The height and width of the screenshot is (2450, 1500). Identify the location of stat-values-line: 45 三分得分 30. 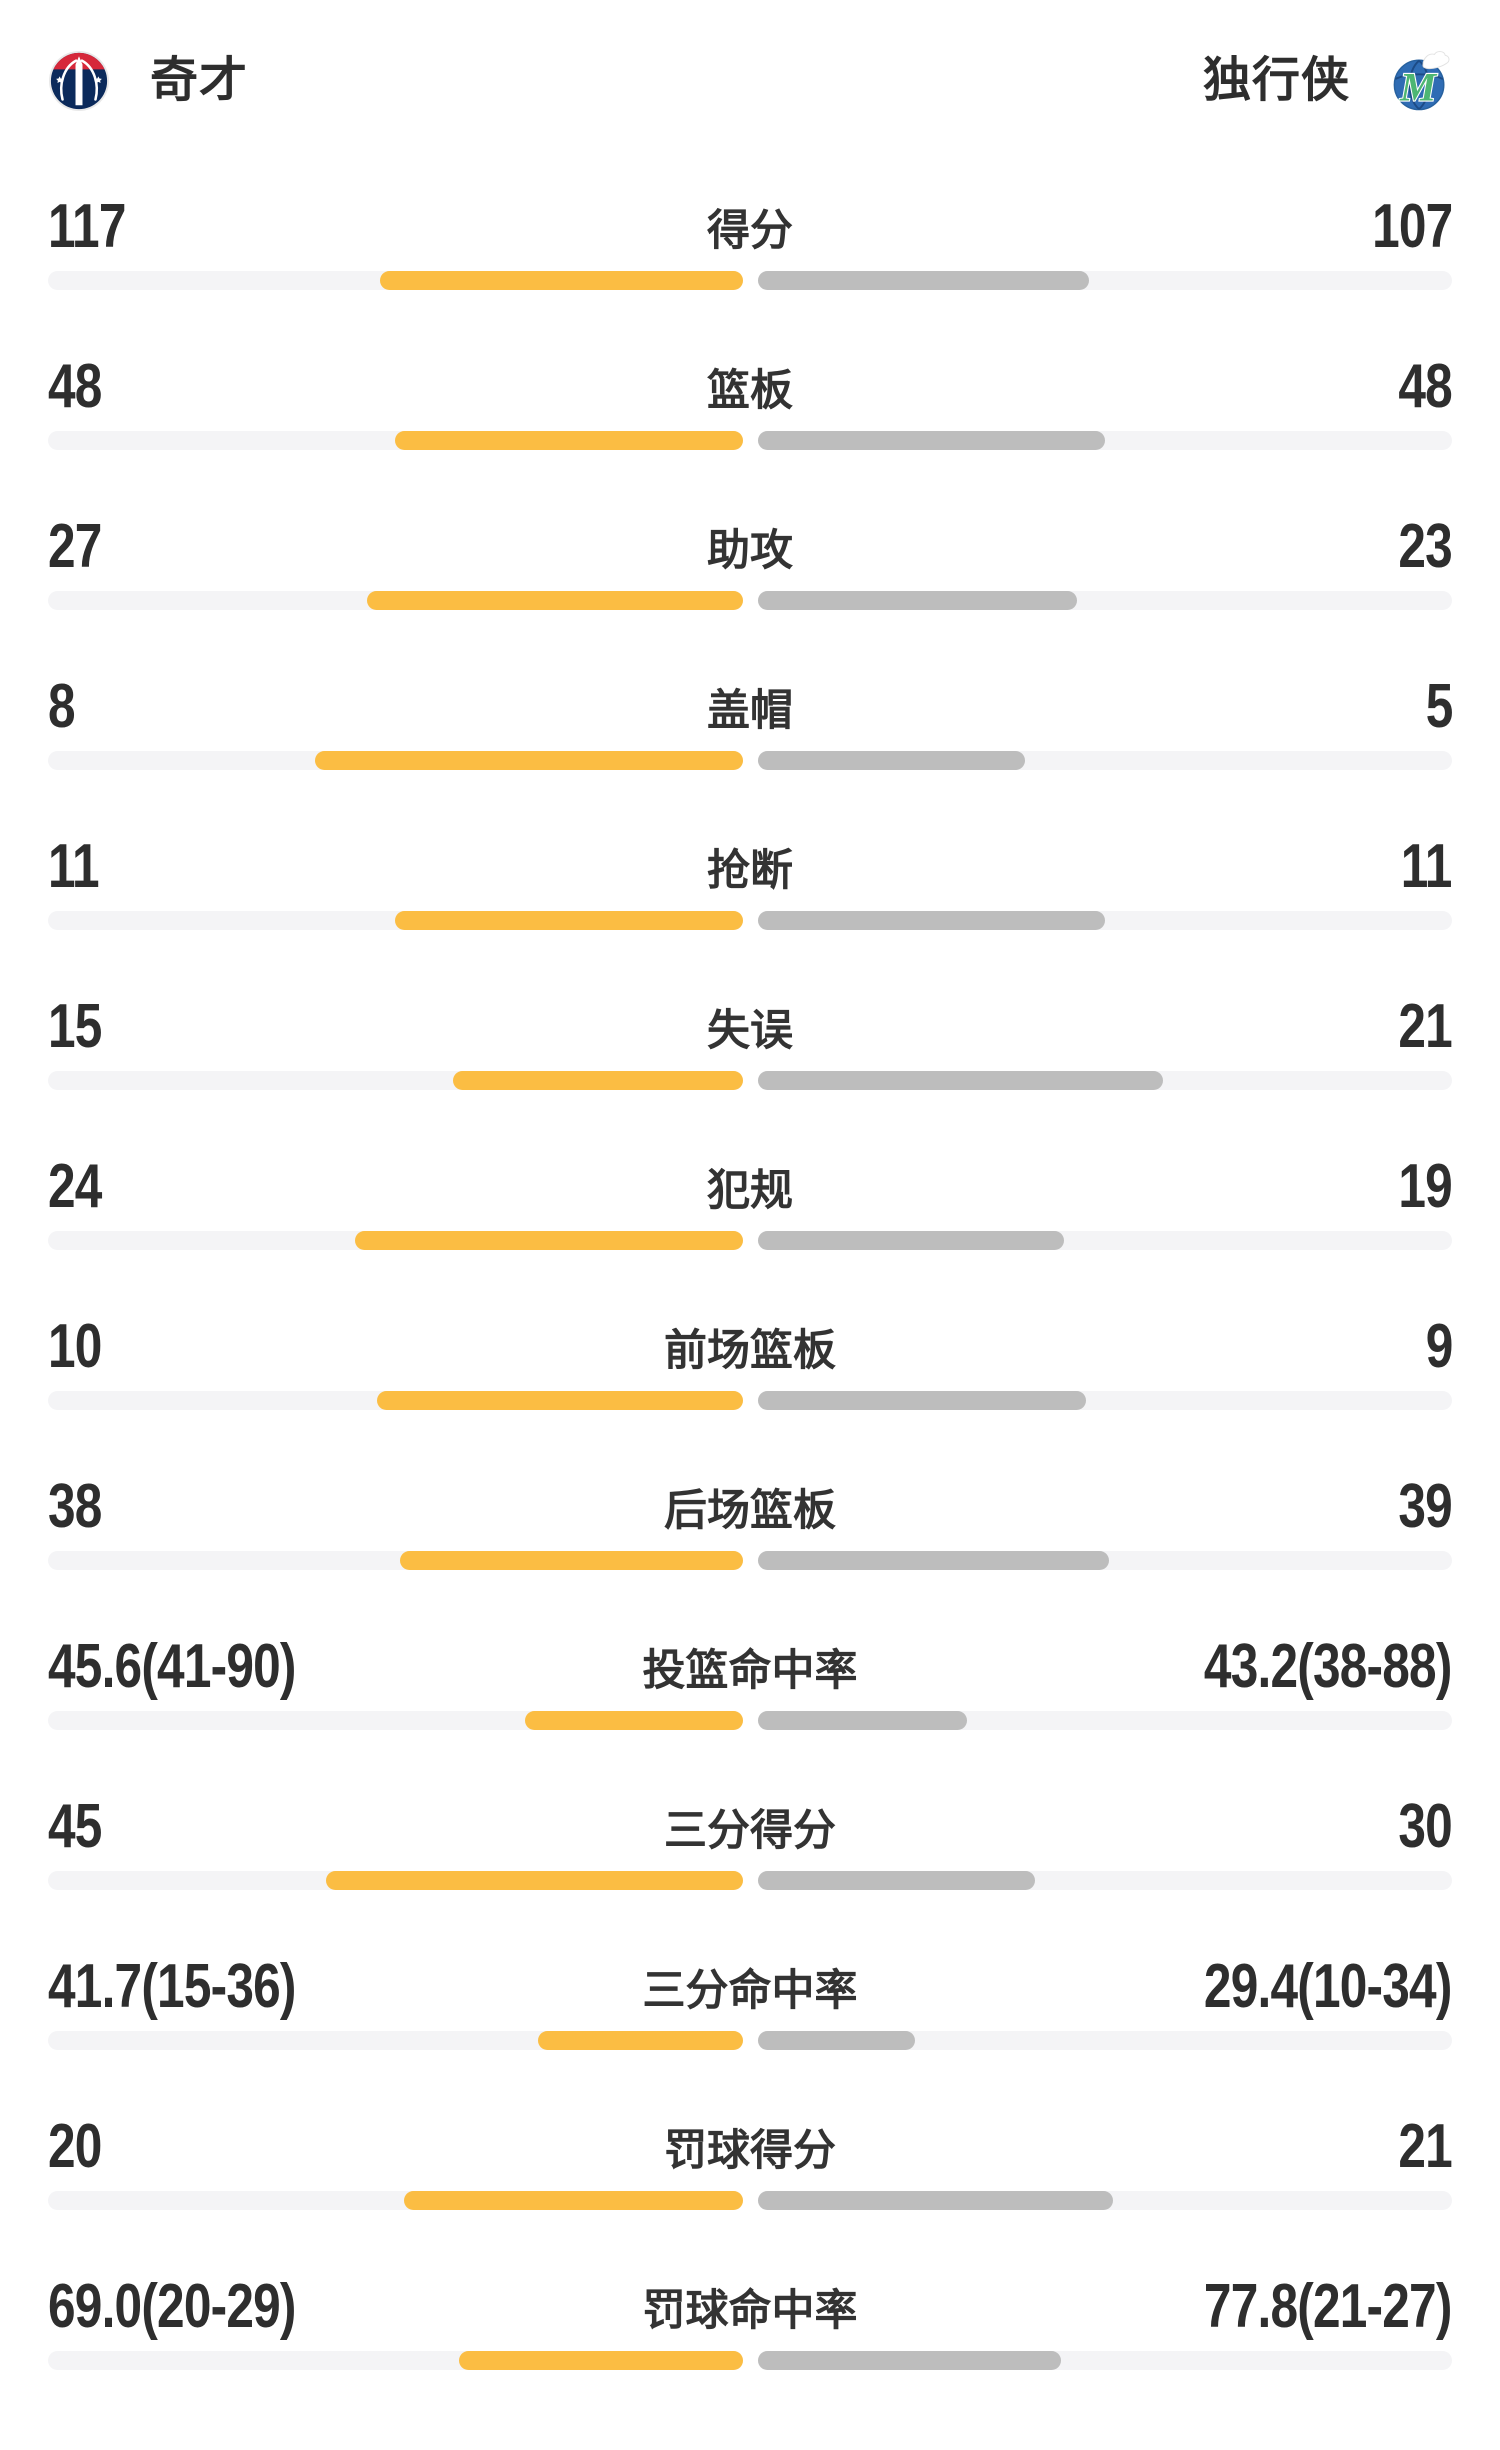
(750, 1826).